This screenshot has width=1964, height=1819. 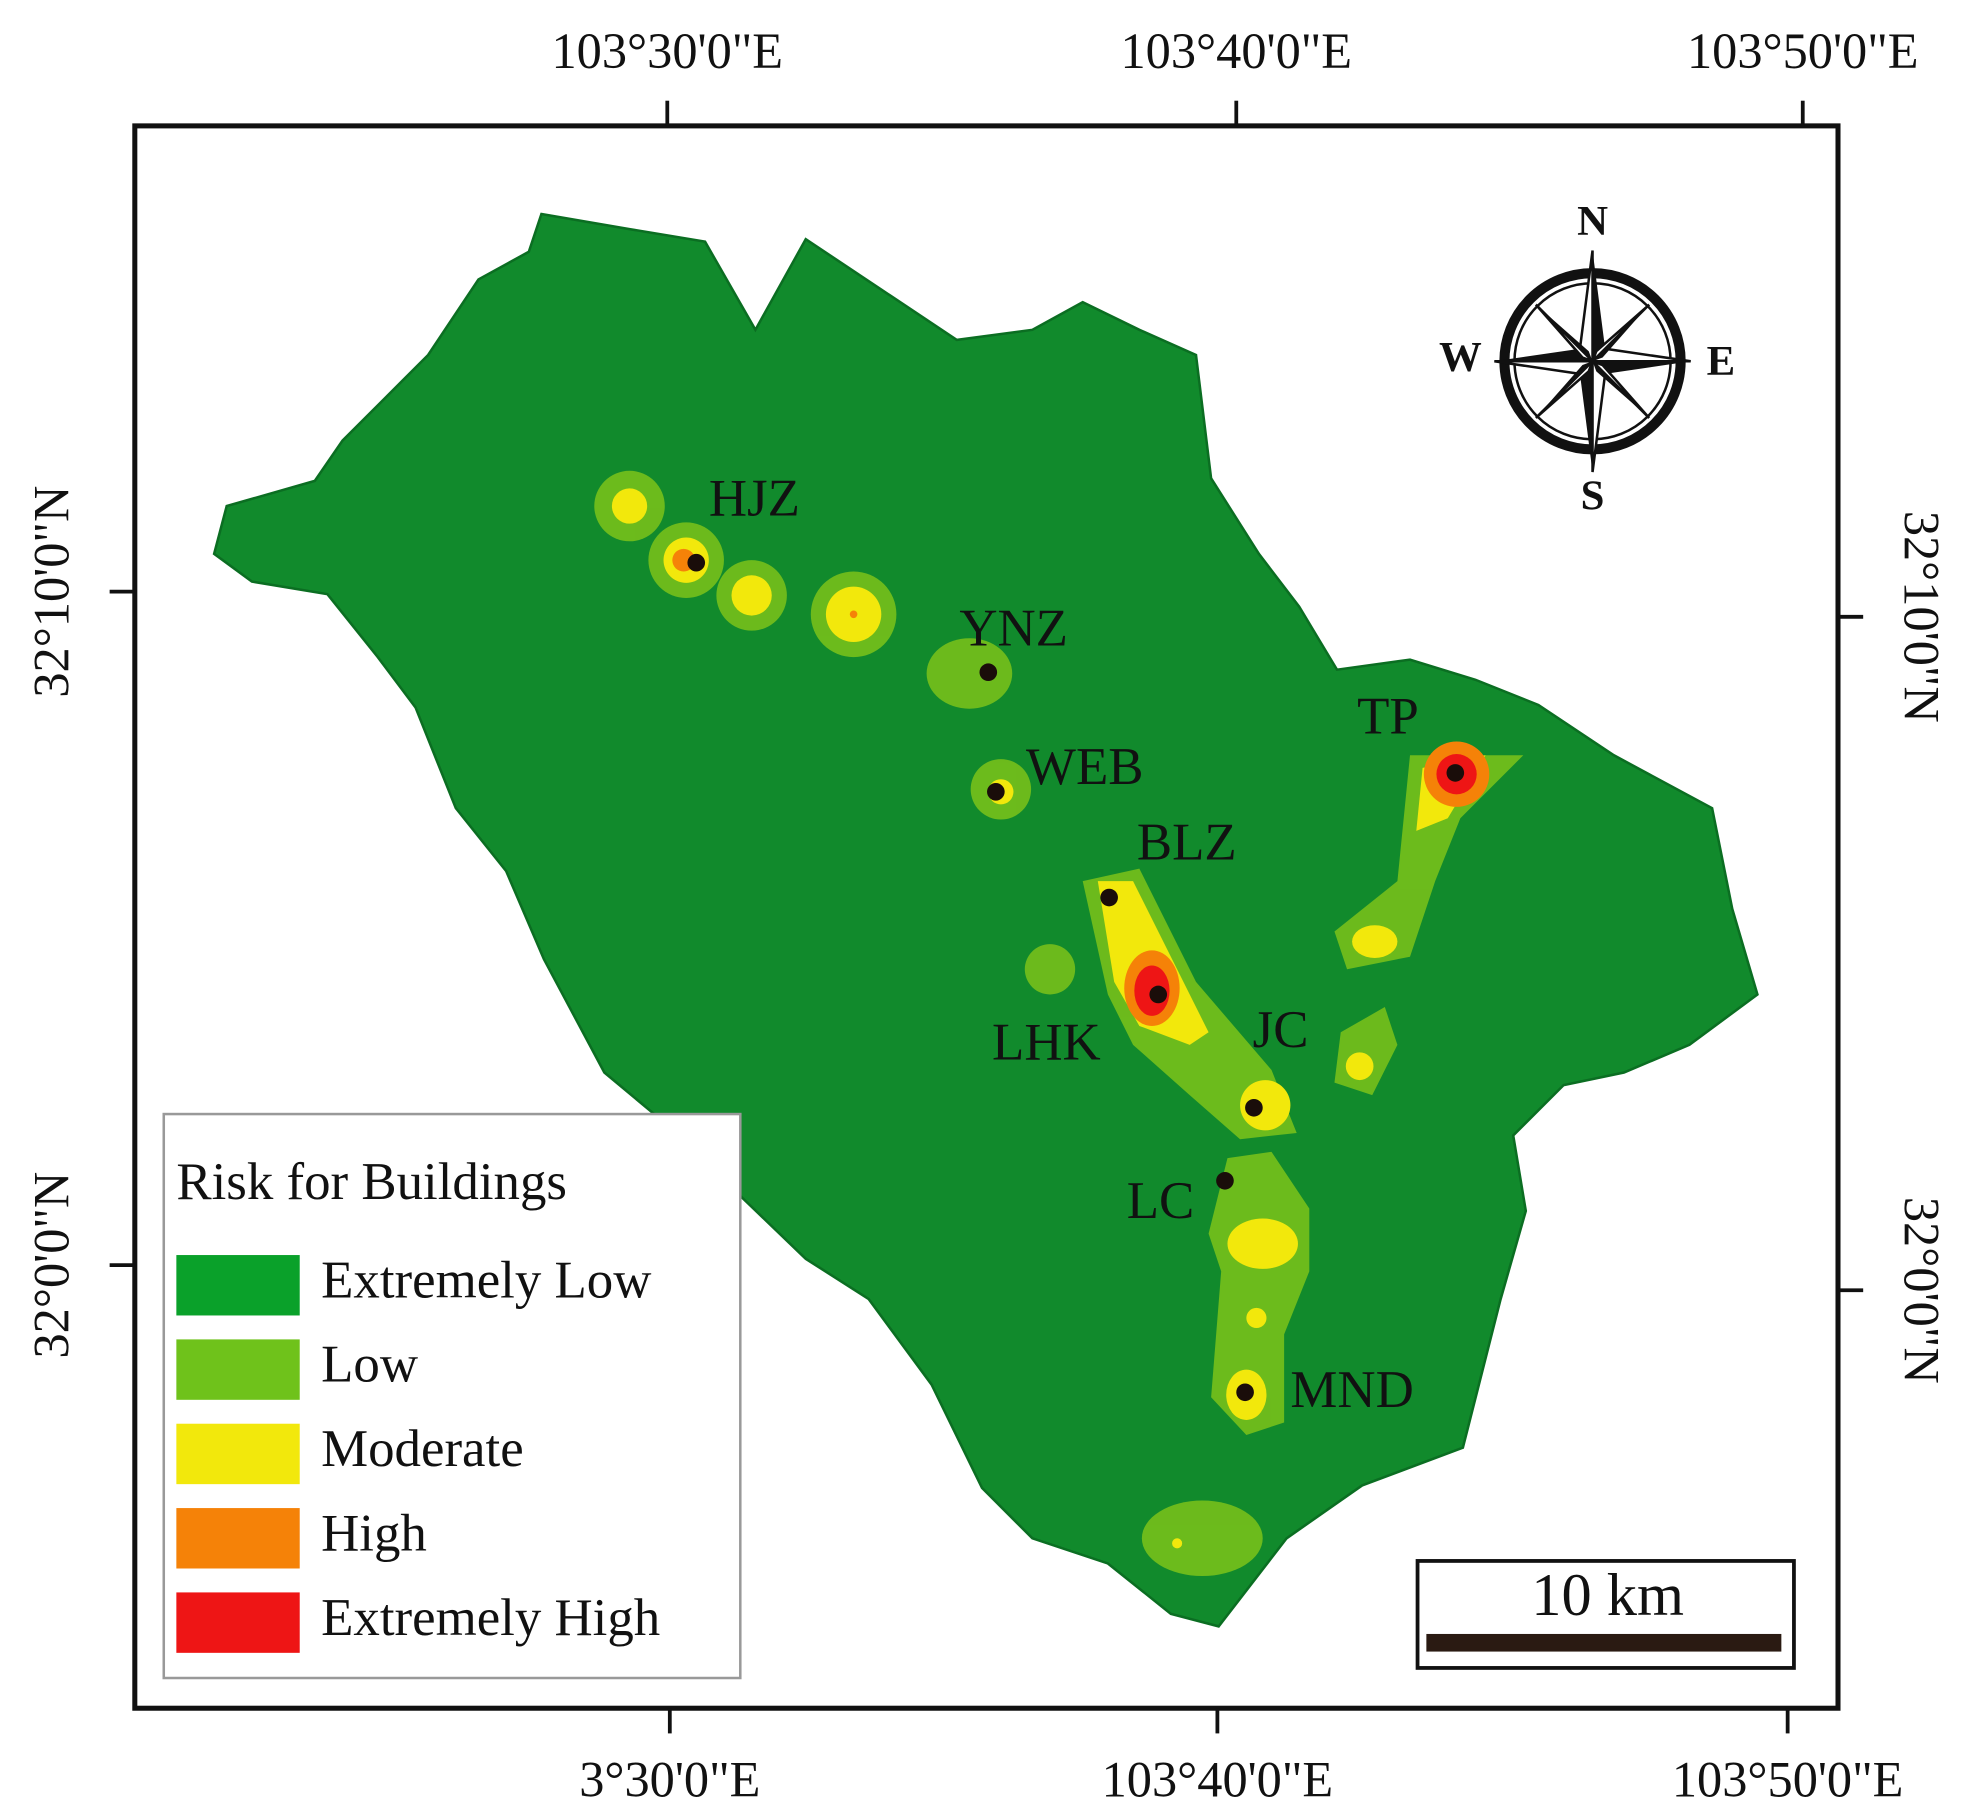 What do you see at coordinates (486, 1280) in the screenshot?
I see `legend-label: Extremely Low` at bounding box center [486, 1280].